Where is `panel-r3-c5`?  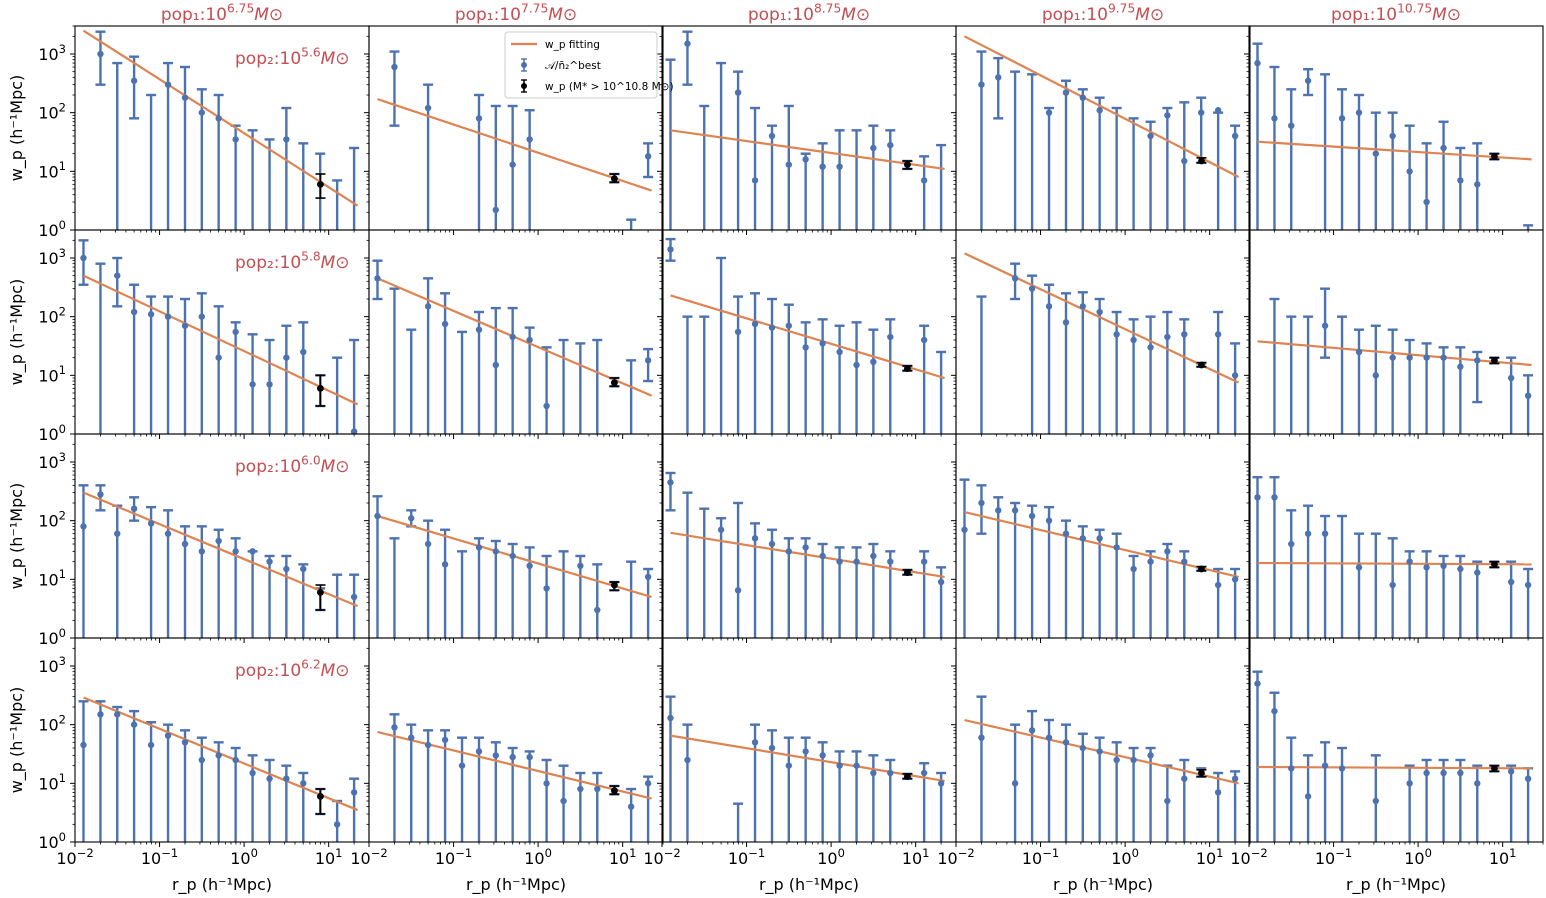
panel-r3-c5 is located at coordinates (1394, 538).